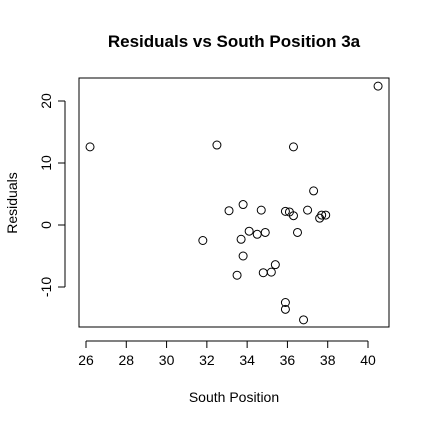 This screenshot has height=426, width=430. Describe the element at coordinates (46, 101) in the screenshot. I see `y-tick-label: 20` at that location.